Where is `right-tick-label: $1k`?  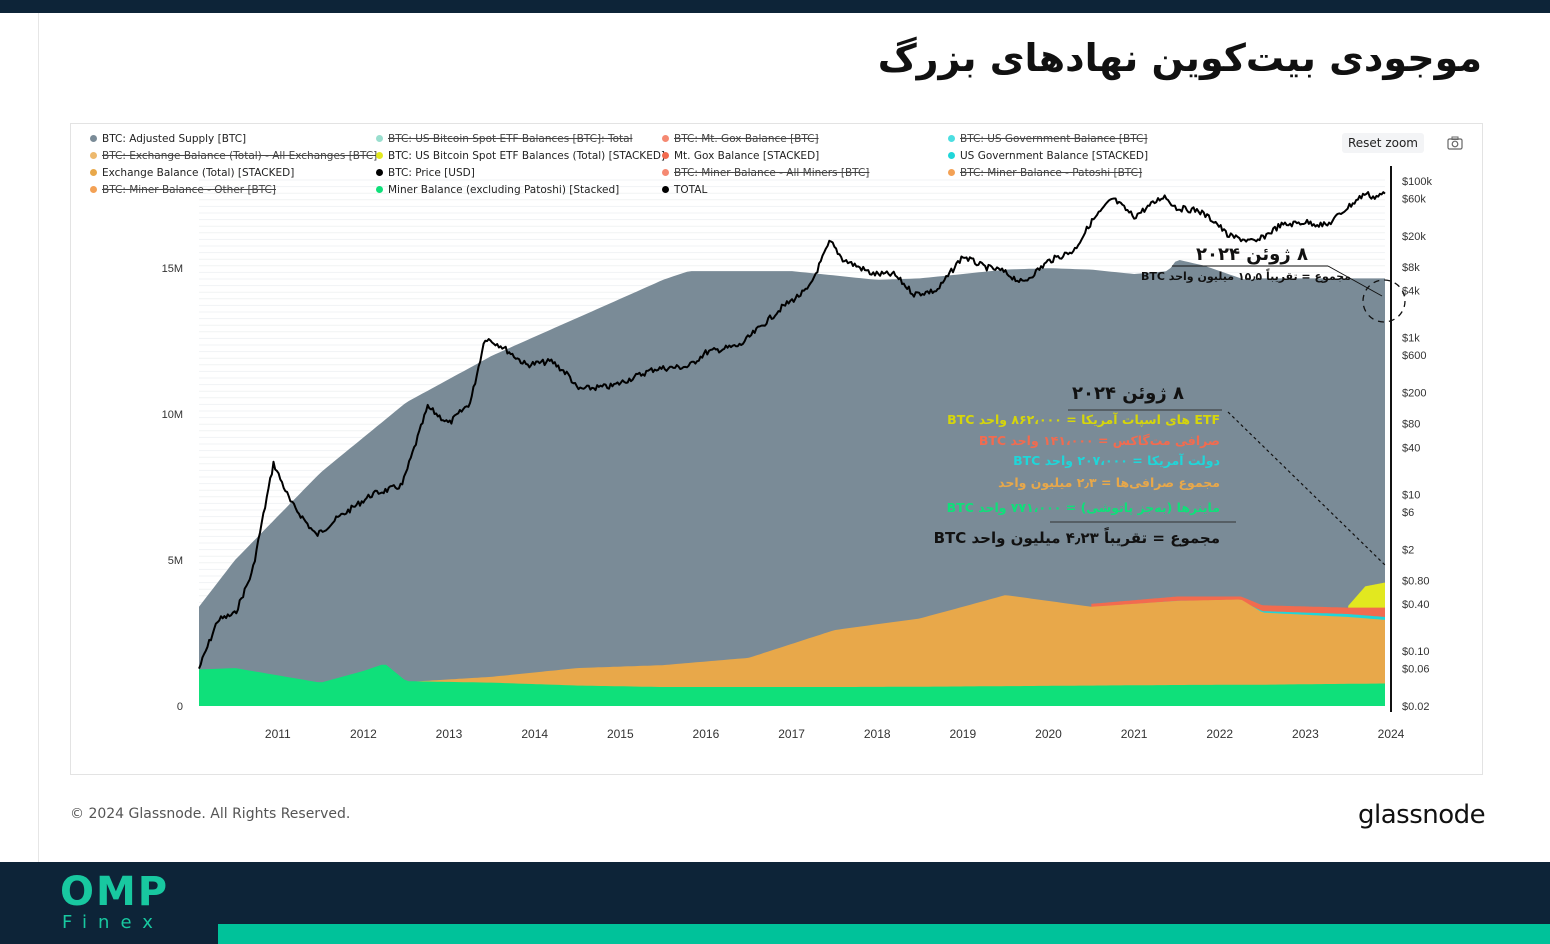
right-tick-label: $1k is located at coordinates (1411, 339).